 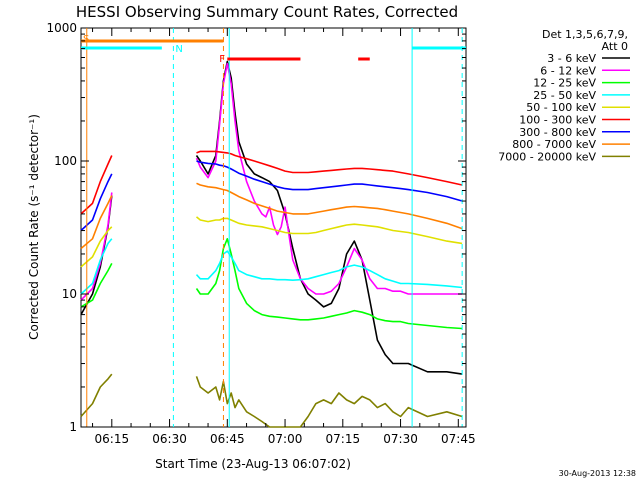 I want to click on legend-label-4: 50 - 100 keV, so click(x=561, y=107).